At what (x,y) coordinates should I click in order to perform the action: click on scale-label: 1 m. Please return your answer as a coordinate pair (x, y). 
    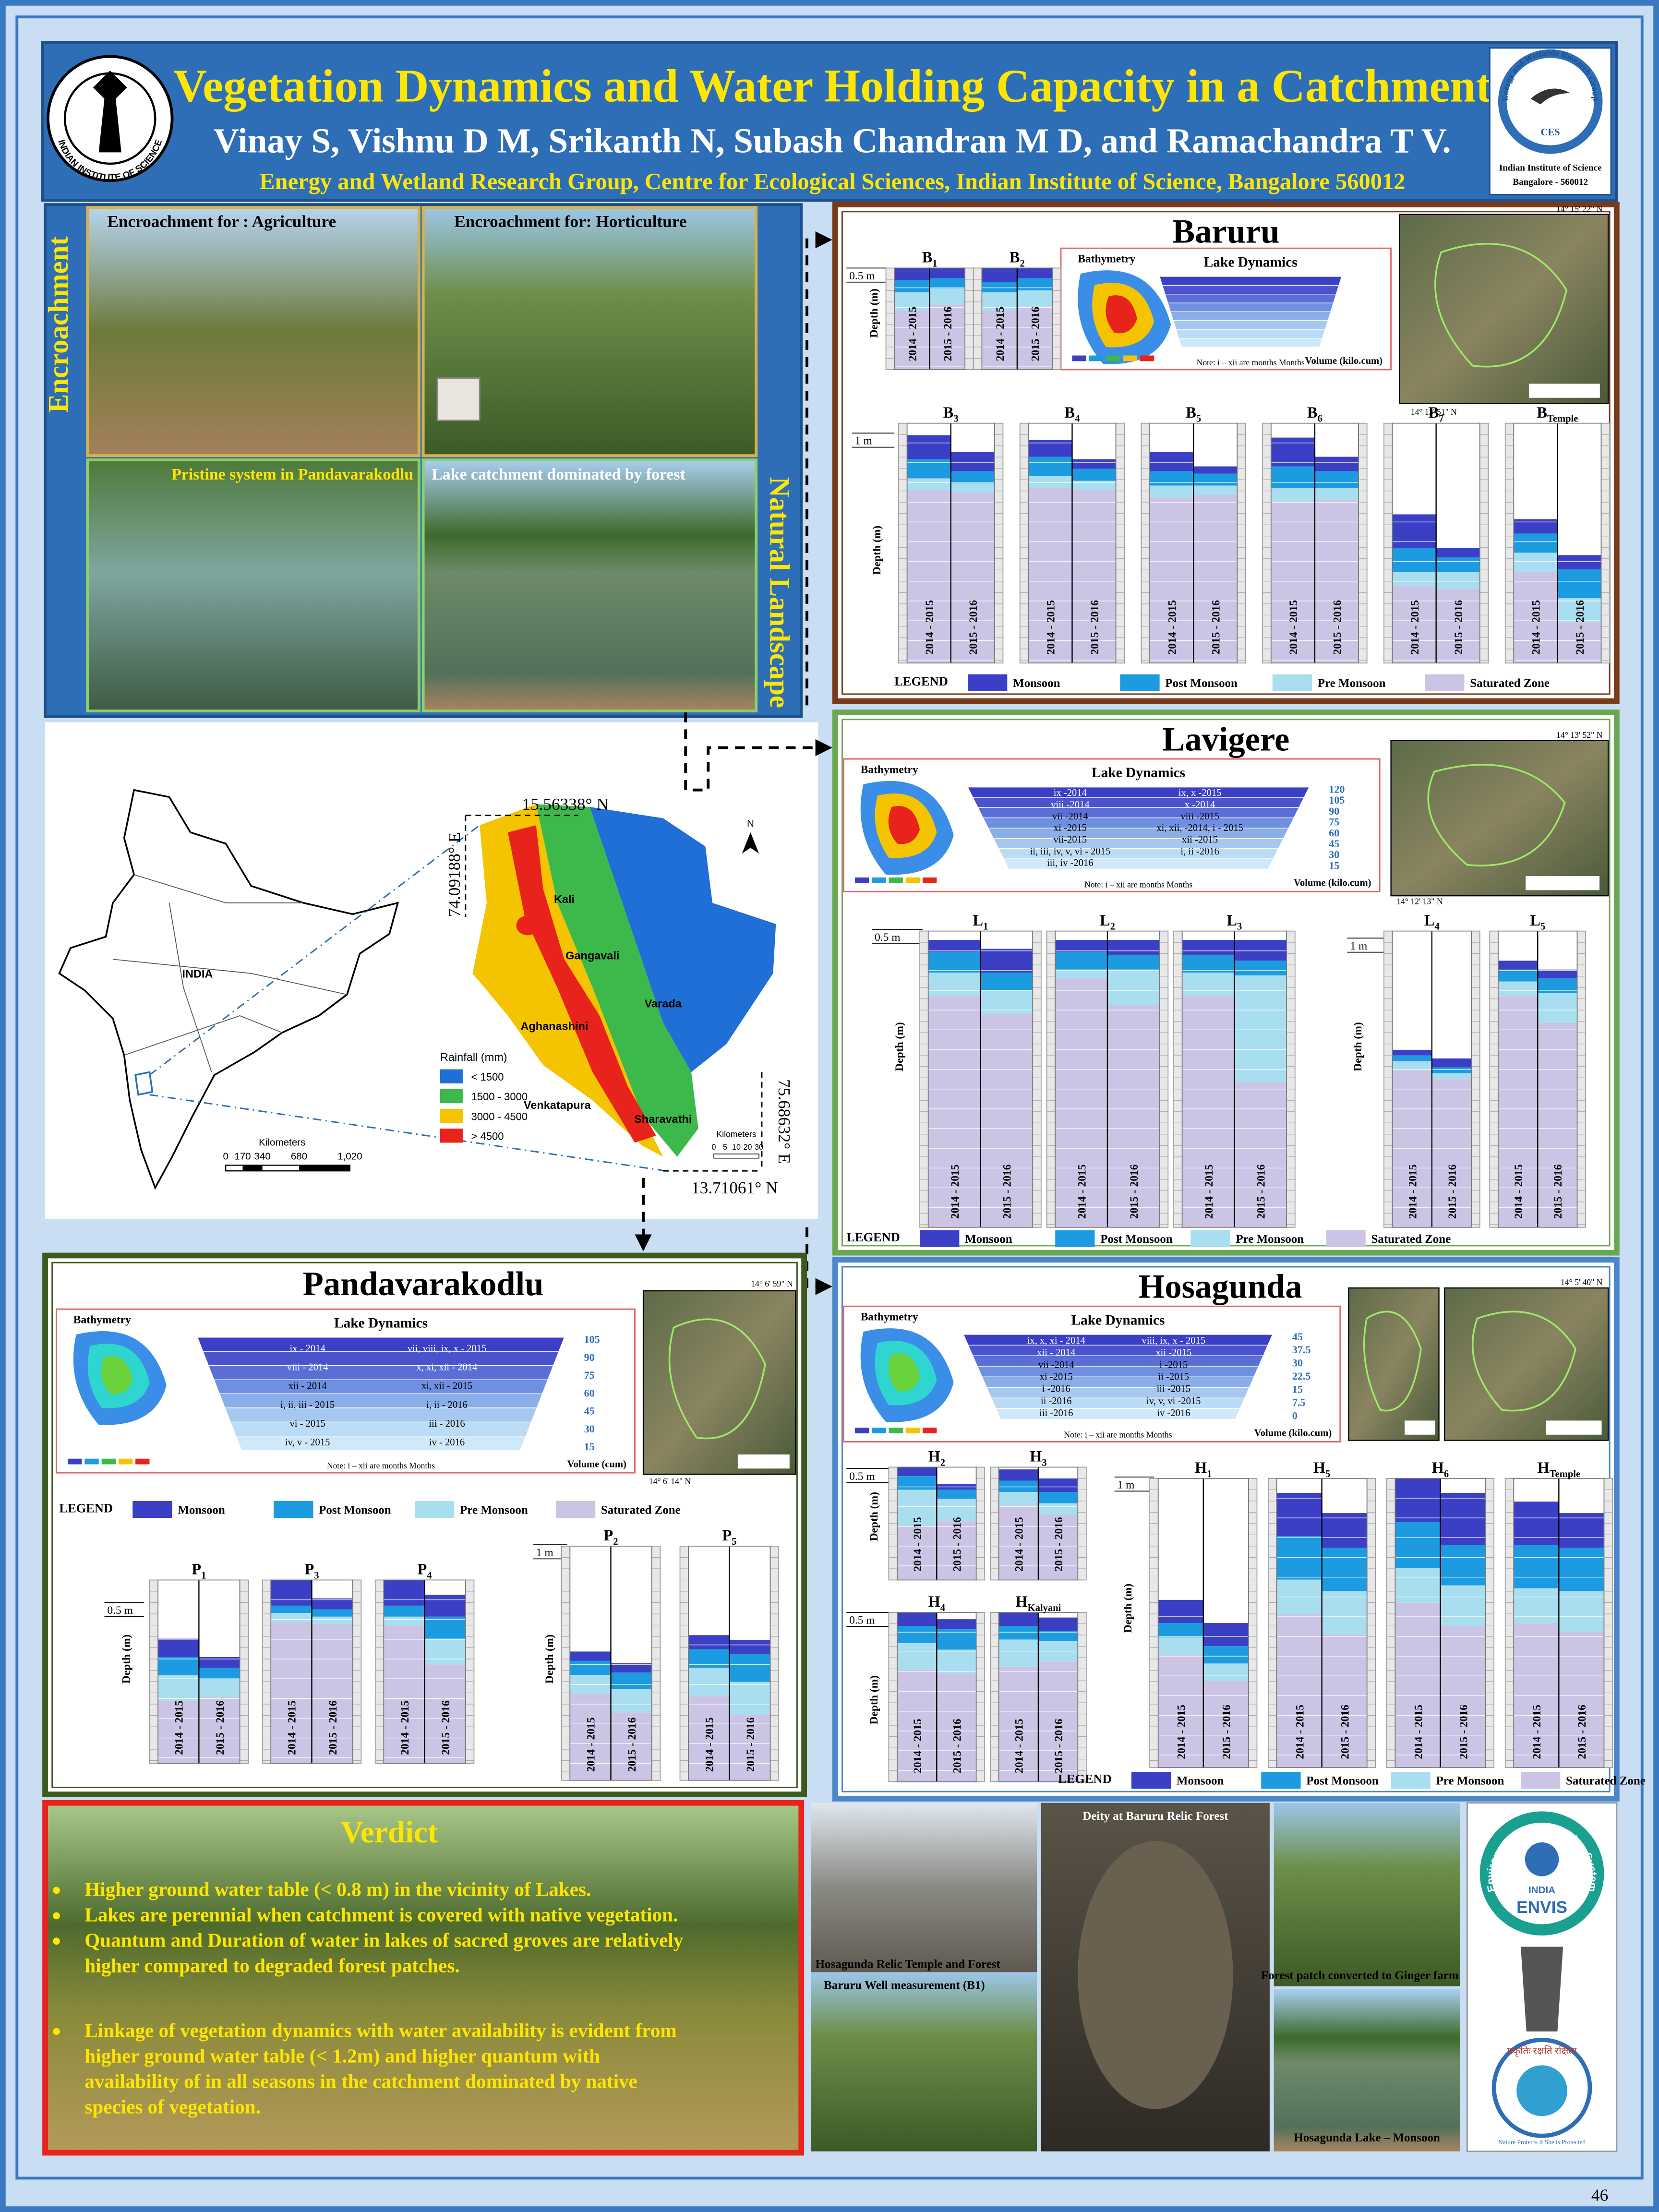
    Looking at the image, I should click on (1358, 946).